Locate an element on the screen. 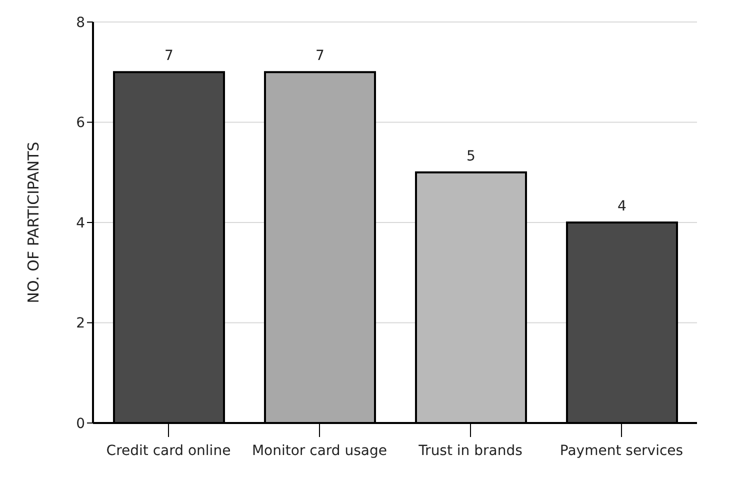  y-tick-label: 2 is located at coordinates (80, 324).